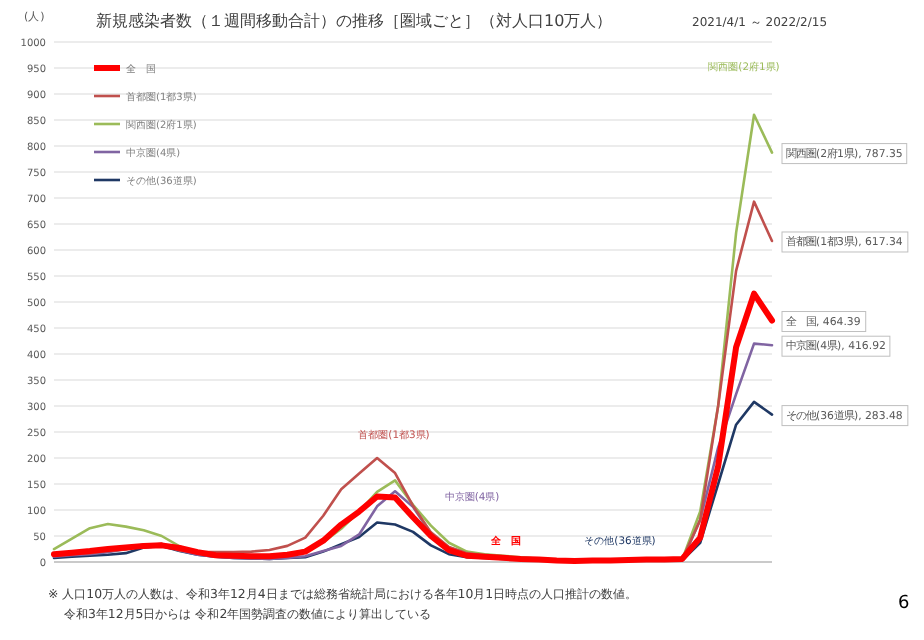 Image resolution: width=924 pixels, height=640 pixels. What do you see at coordinates (354, 21) in the screenshot?
I see `chart-title: 新規感染者数（１週間移動合計）の推移［圏域ごと］（対人口10万人）` at bounding box center [354, 21].